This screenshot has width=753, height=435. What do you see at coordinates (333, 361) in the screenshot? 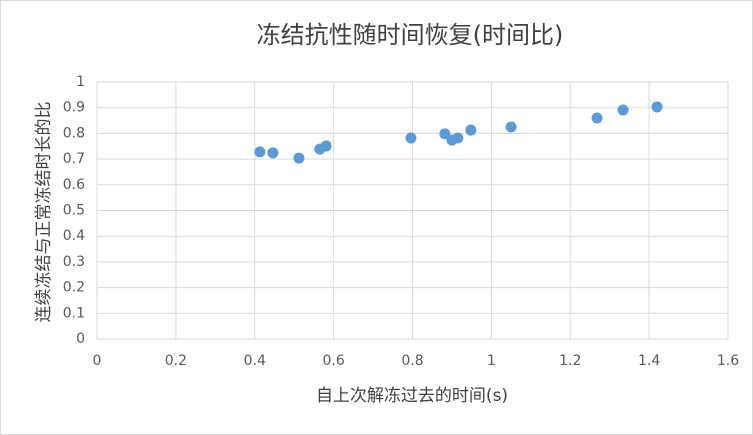
I see `x-tick-label: 0.6` at bounding box center [333, 361].